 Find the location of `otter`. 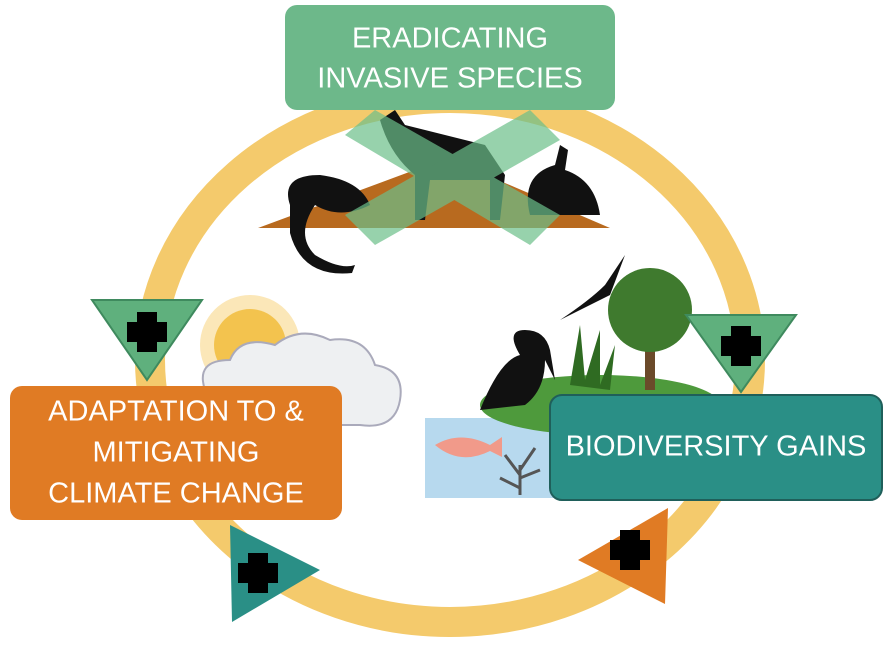

otter is located at coordinates (329, 224).